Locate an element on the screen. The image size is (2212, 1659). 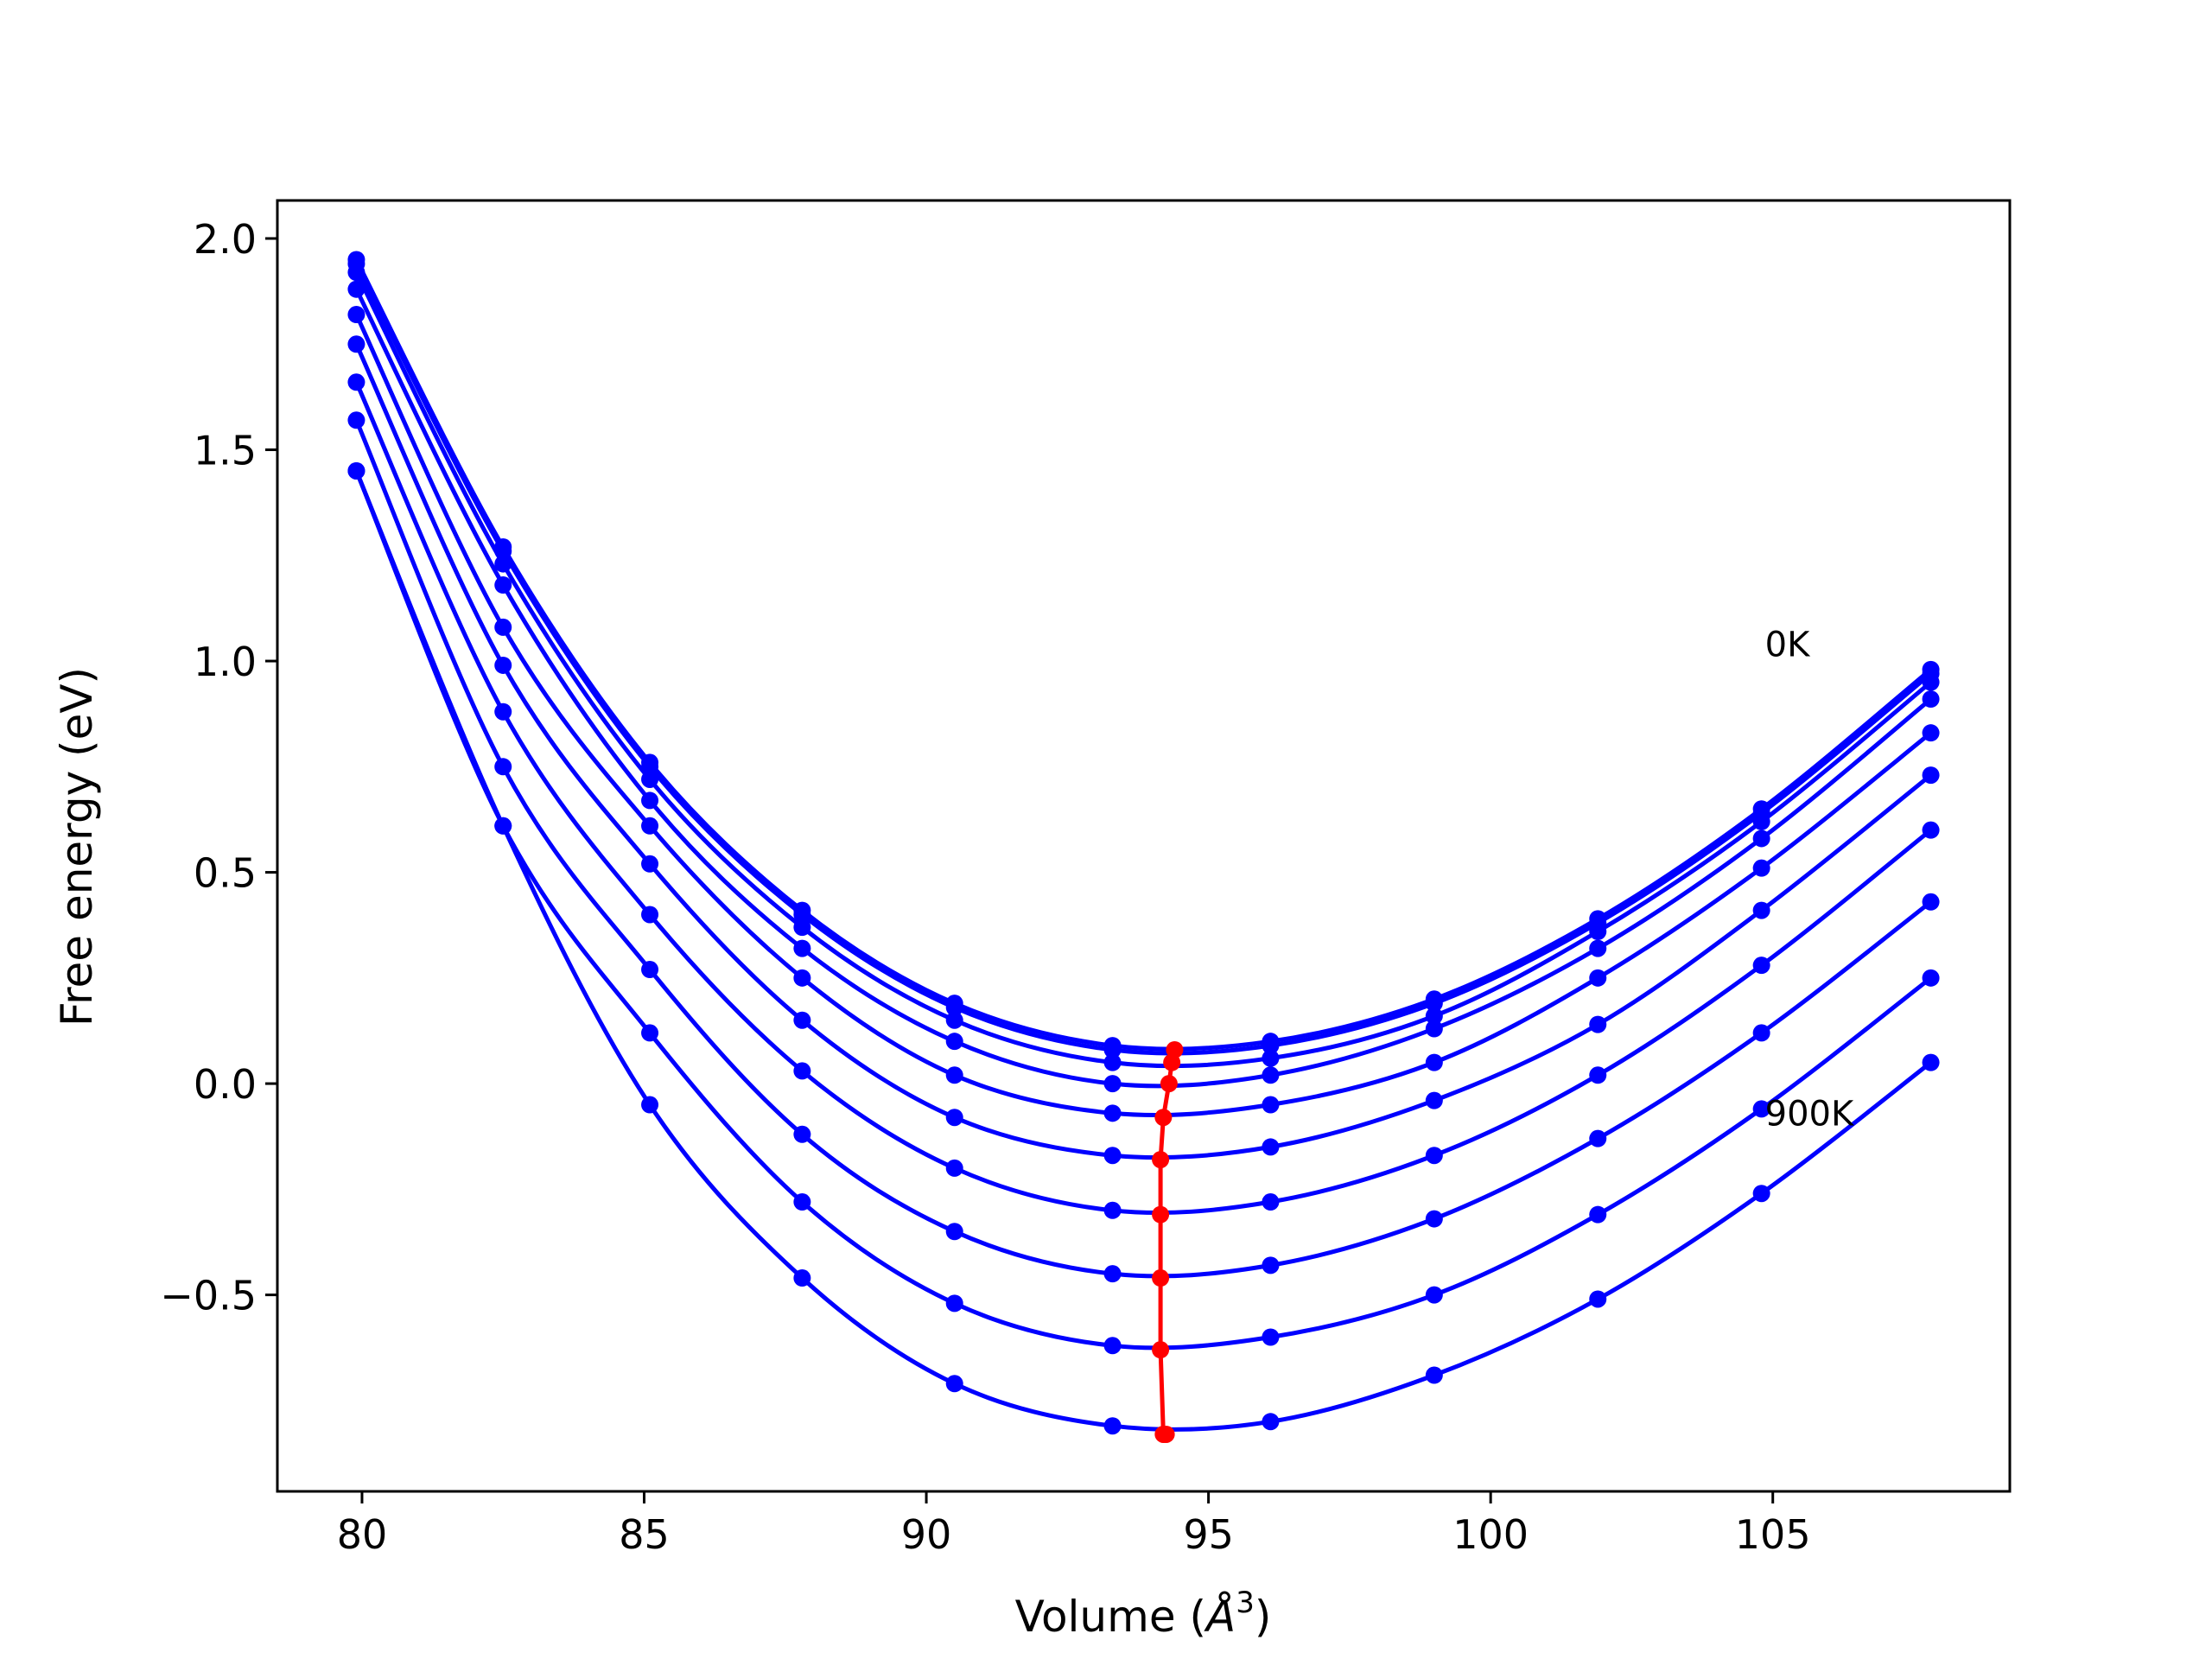
y-tick-label: 0.5 is located at coordinates (225, 873).